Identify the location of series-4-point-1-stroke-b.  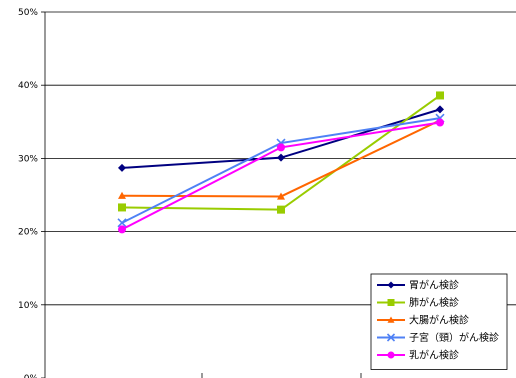
(122, 223).